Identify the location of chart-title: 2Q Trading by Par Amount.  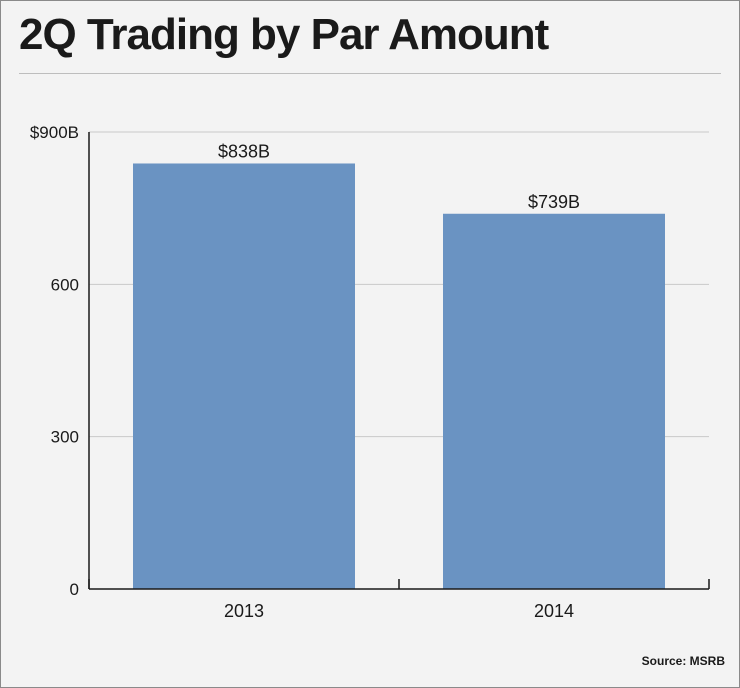
(284, 34).